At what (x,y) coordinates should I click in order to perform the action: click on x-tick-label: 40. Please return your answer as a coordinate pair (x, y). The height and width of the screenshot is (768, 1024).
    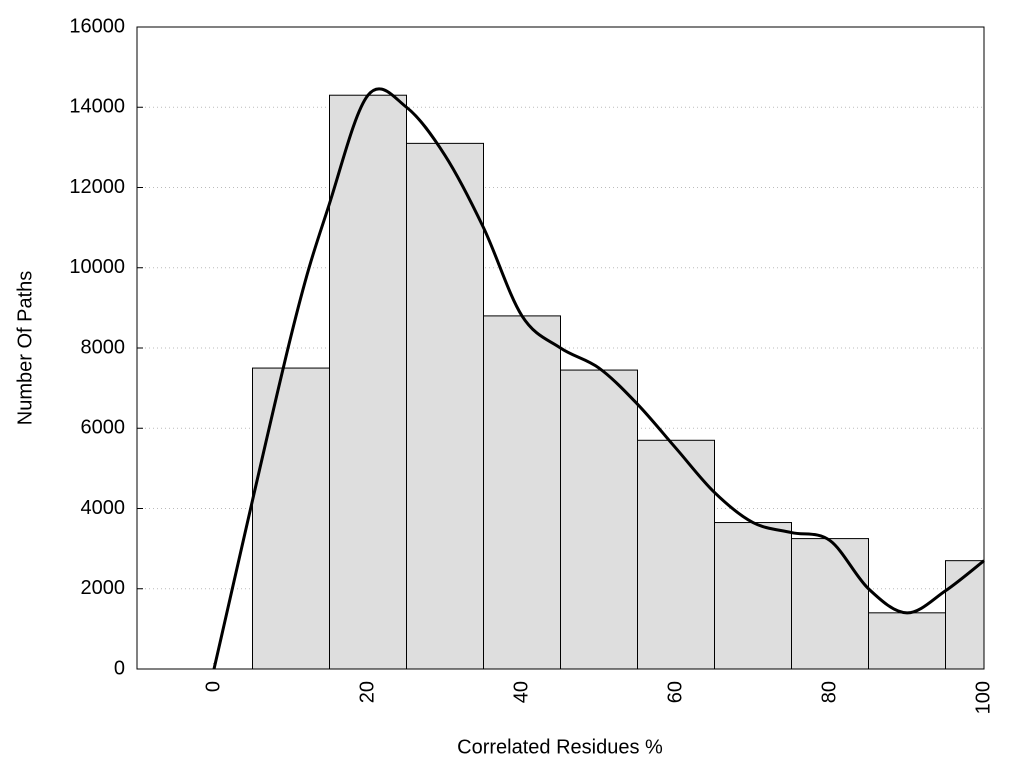
    Looking at the image, I should click on (521, 692).